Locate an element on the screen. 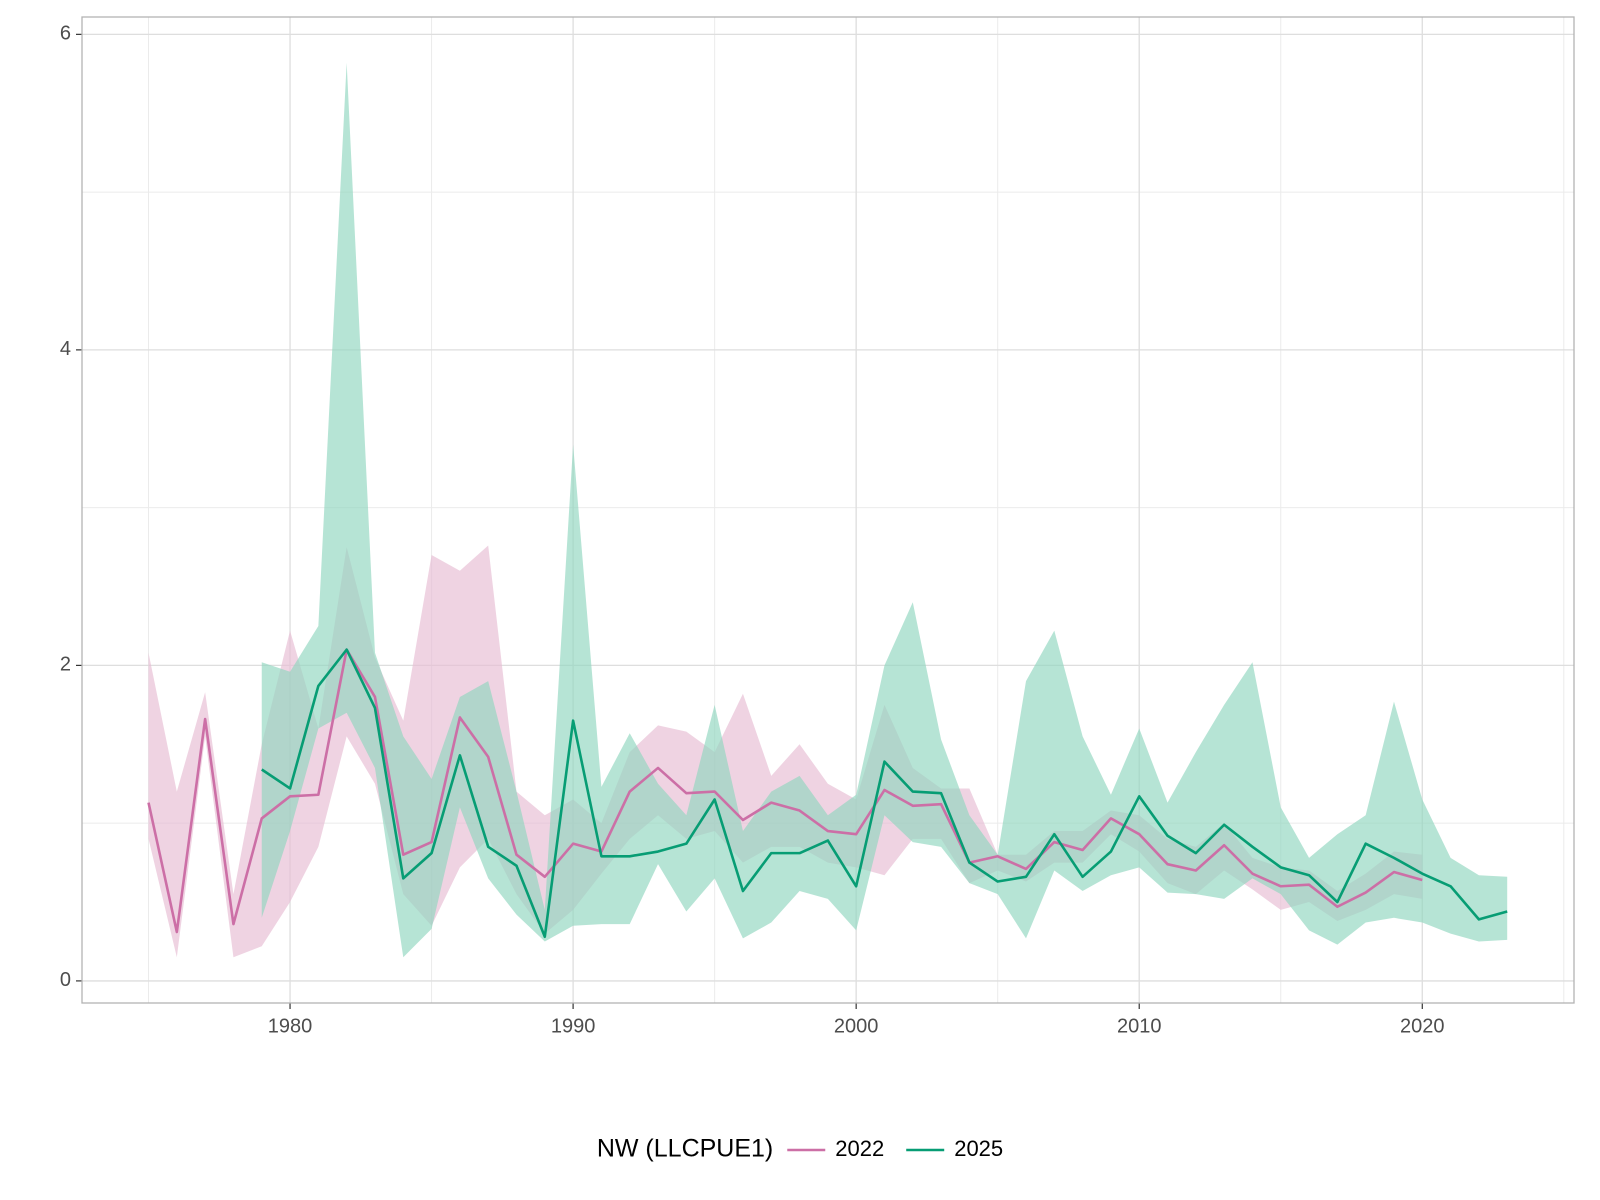 Image resolution: width=1600 pixels, height=1200 pixels. y-tick-label: 4 is located at coordinates (65, 349).